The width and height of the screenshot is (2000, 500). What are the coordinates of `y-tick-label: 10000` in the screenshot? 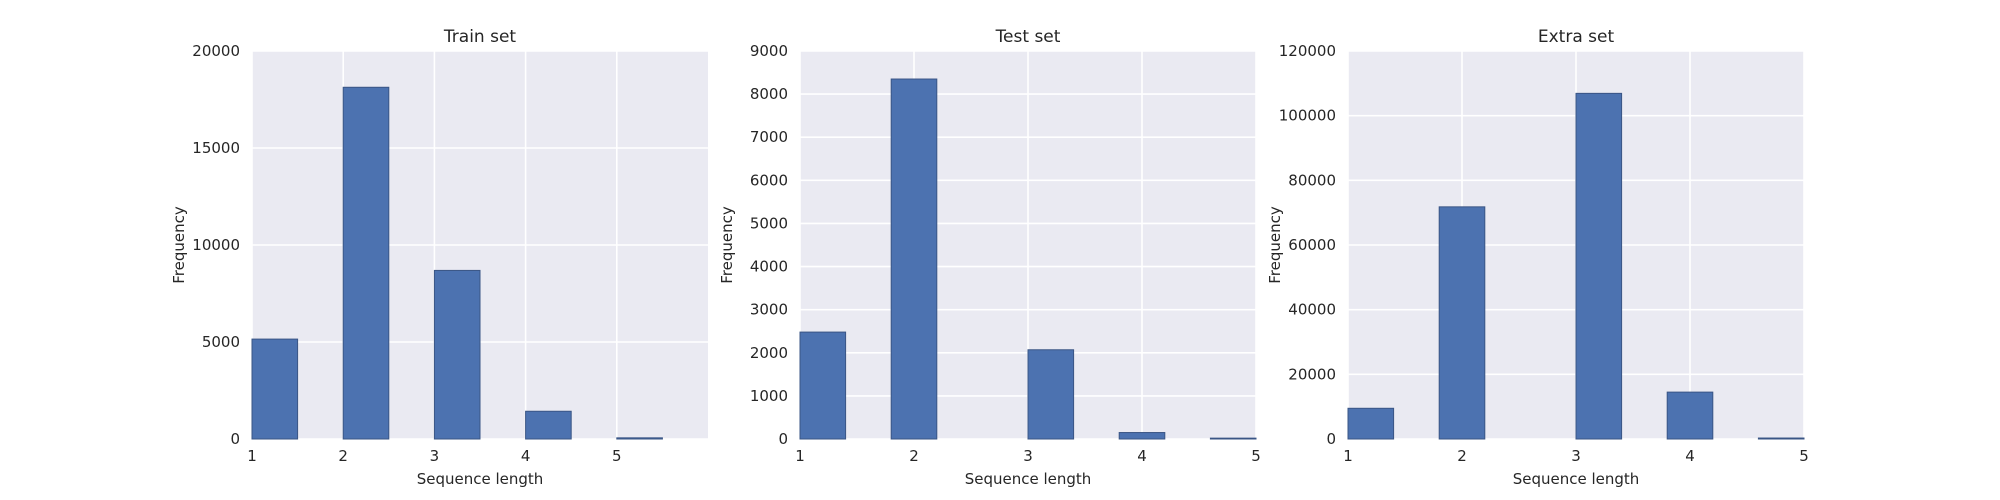 It's located at (216, 245).